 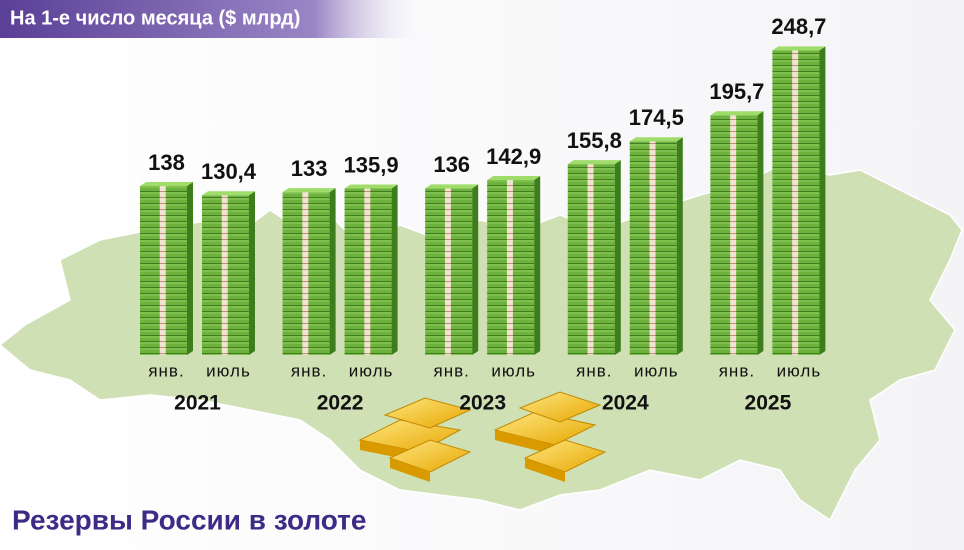 What do you see at coordinates (166, 162) in the screenshot?
I see `value-label: 138` at bounding box center [166, 162].